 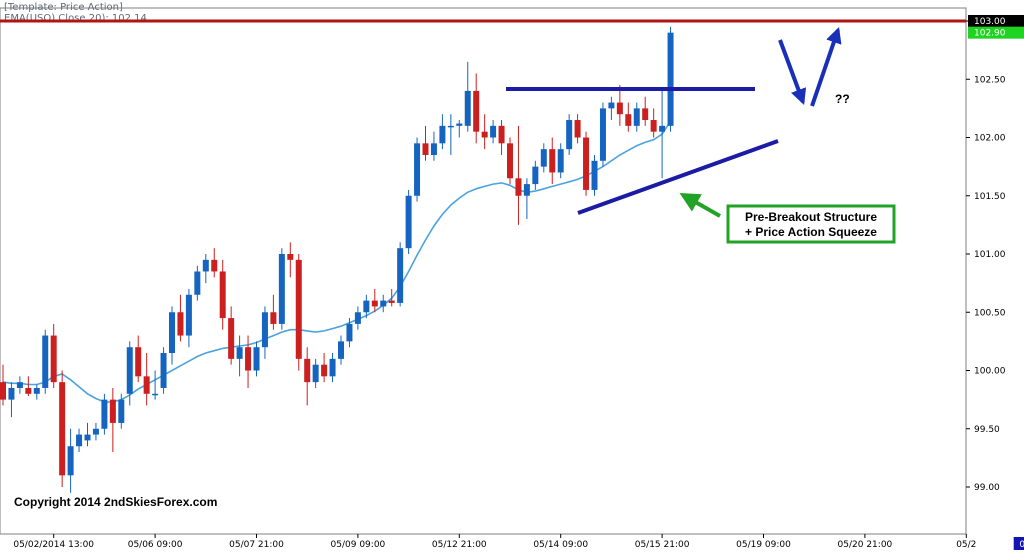 What do you see at coordinates (358, 545) in the screenshot?
I see `x-tick-label: 05/09 09:00` at bounding box center [358, 545].